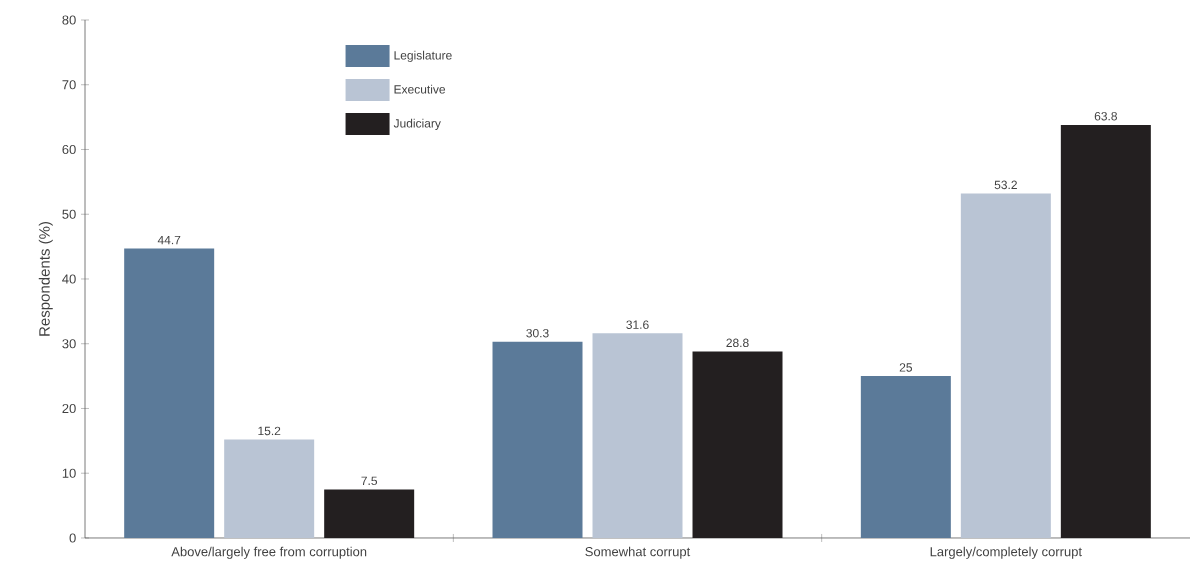 Image resolution: width=1197 pixels, height=576 pixels. I want to click on data-label: 31.6, so click(637, 324).